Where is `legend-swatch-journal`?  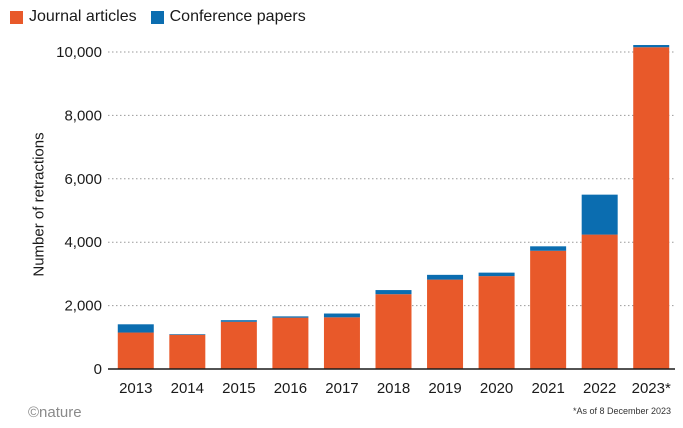
legend-swatch-journal is located at coordinates (16, 17).